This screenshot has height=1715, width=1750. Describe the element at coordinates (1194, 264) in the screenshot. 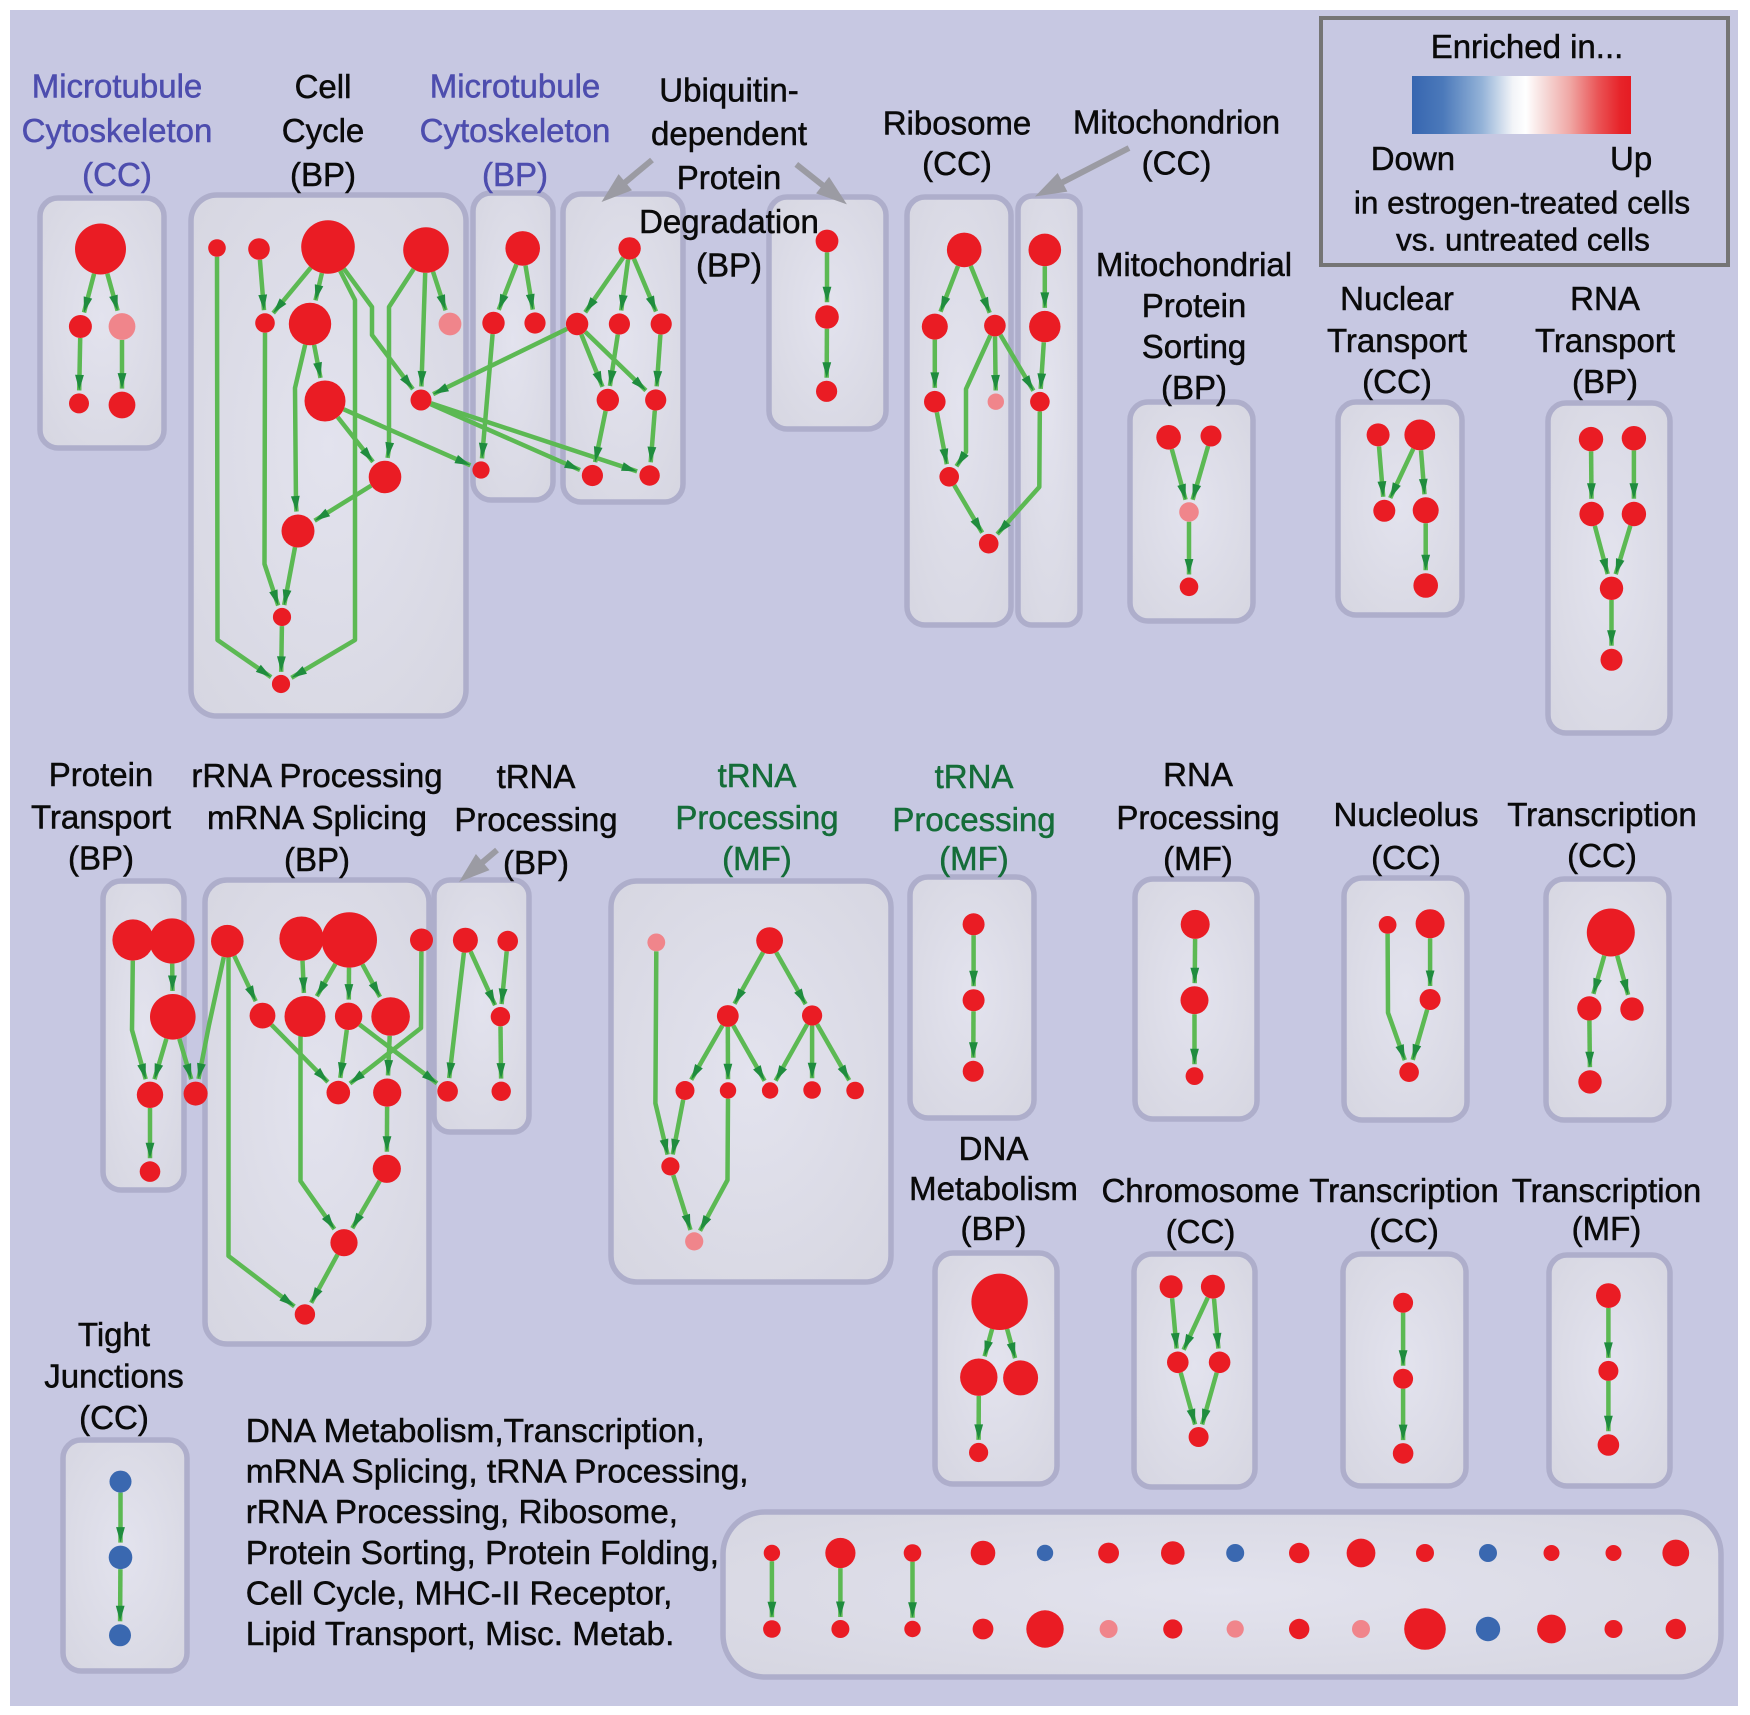

I see `svg-text: Mitochondrial` at that location.